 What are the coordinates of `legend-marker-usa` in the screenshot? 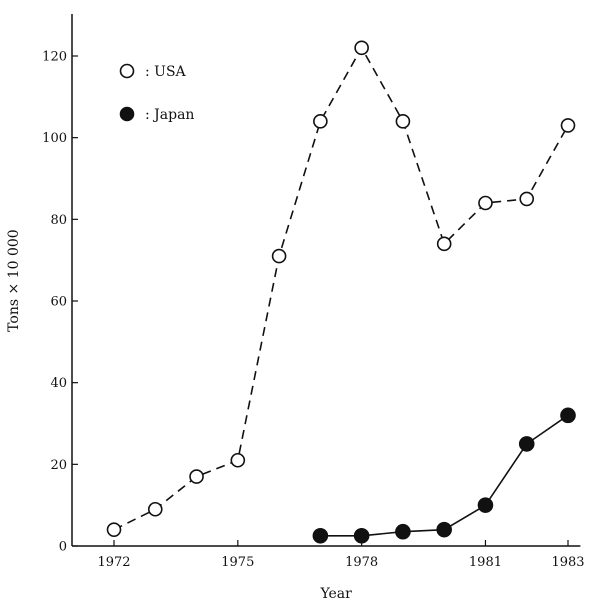 It's located at (127, 71).